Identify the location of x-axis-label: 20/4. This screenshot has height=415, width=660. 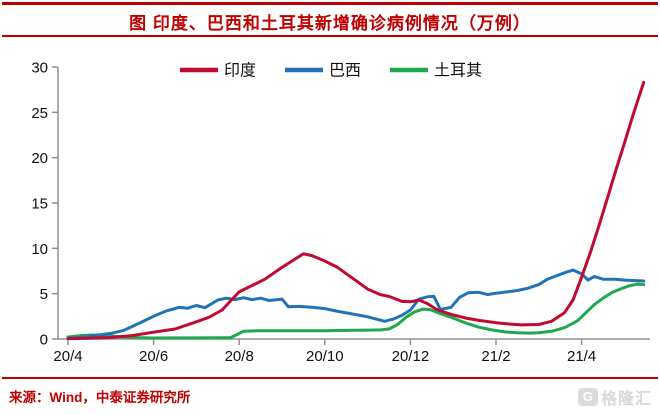
(67, 356).